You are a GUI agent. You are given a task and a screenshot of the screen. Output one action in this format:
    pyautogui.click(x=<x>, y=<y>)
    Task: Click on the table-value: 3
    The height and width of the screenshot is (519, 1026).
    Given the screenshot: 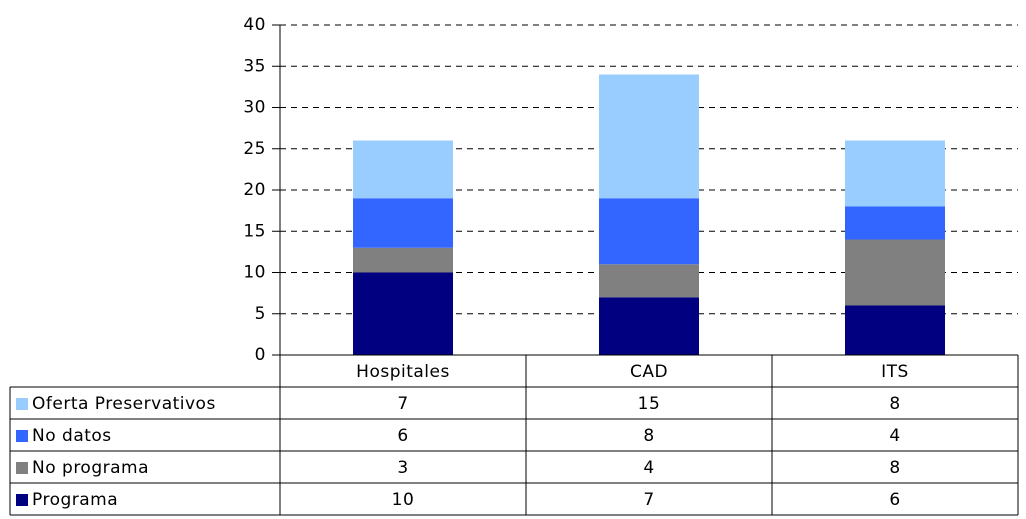 What is the action you would take?
    pyautogui.click(x=402, y=468)
    